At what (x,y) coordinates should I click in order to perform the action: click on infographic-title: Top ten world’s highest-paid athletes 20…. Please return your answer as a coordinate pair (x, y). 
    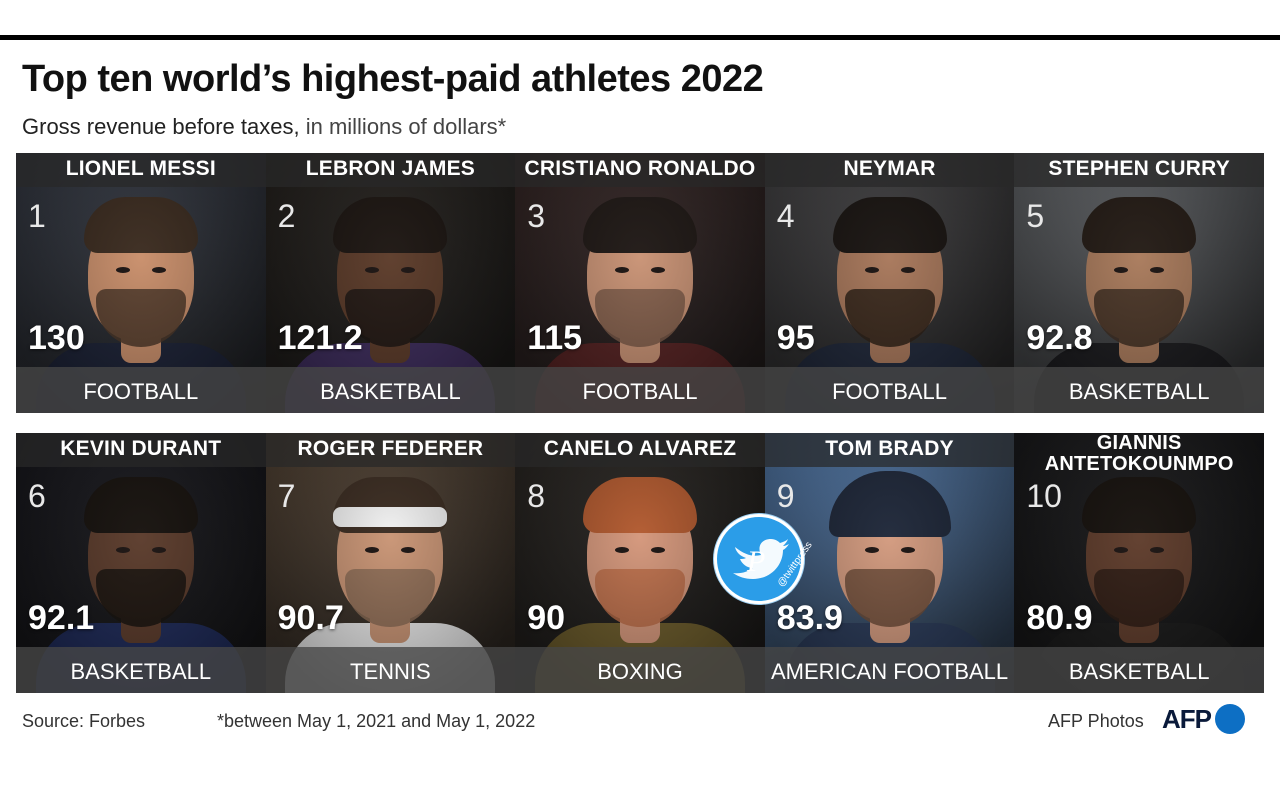
    Looking at the image, I should click on (393, 79).